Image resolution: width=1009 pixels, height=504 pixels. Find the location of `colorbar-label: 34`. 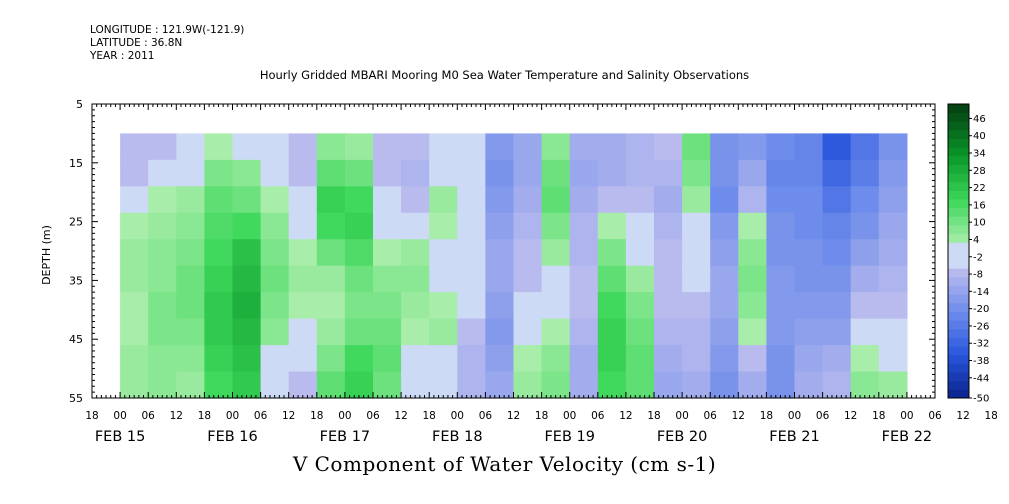

colorbar-label: 34 is located at coordinates (979, 154).